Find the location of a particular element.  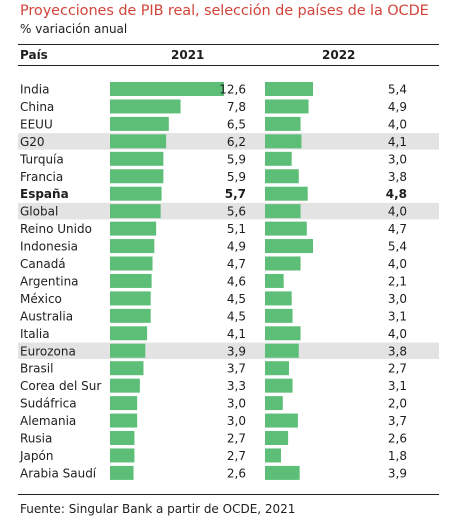

country-label-sudafrica: Sudáfrica is located at coordinates (48, 404).